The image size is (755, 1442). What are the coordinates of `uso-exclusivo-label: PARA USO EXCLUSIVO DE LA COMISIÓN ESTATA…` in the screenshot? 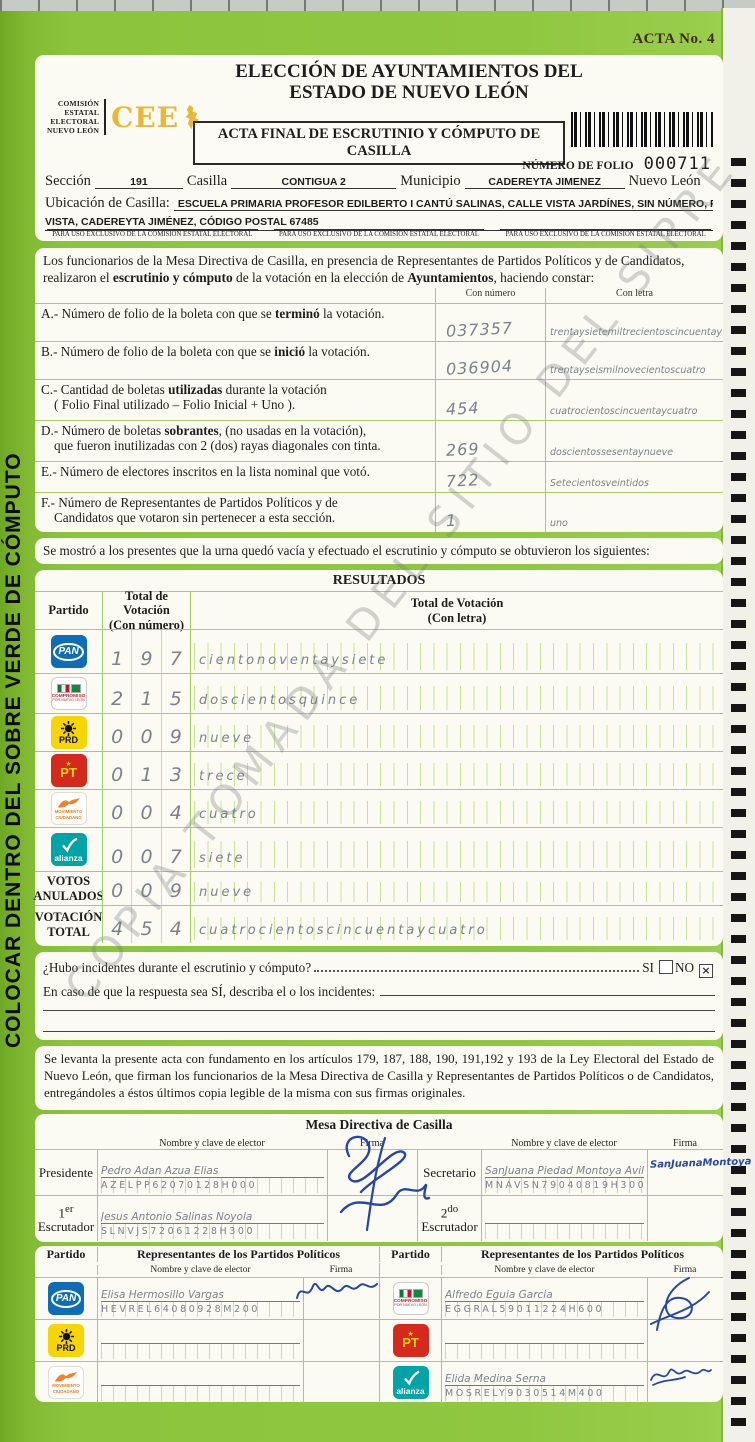 It's located at (152, 233).